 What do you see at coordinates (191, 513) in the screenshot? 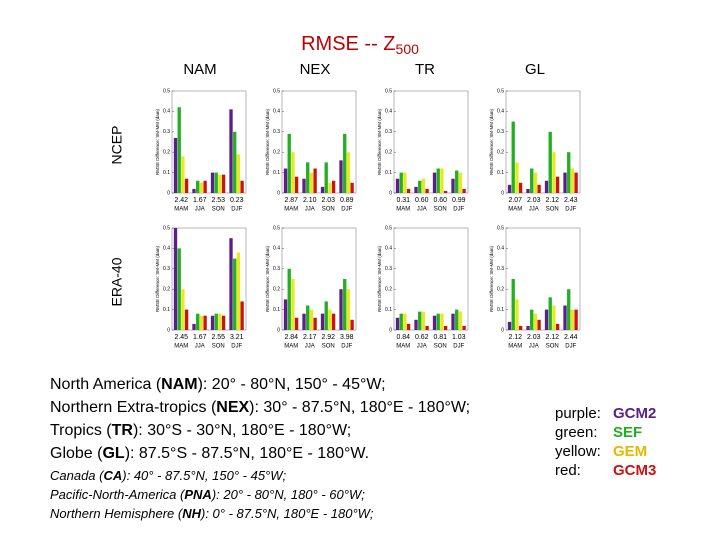
I see `text-part: NH` at bounding box center [191, 513].